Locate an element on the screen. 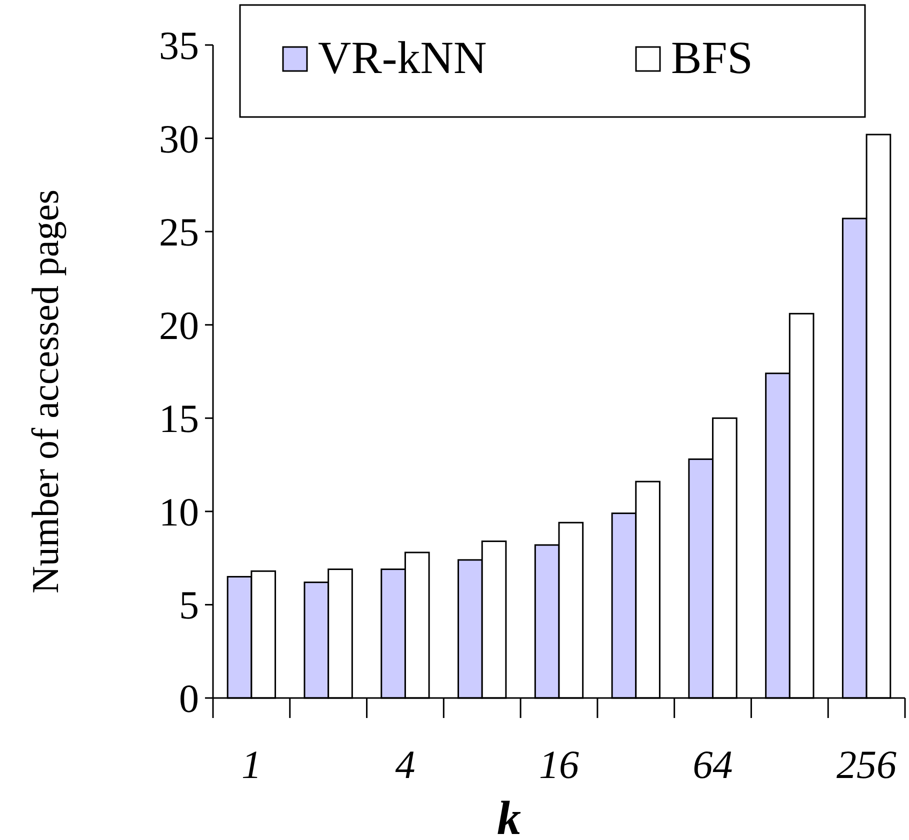 Image resolution: width=909 pixels, height=840 pixels. y-tick-label: 30 is located at coordinates (179, 139).